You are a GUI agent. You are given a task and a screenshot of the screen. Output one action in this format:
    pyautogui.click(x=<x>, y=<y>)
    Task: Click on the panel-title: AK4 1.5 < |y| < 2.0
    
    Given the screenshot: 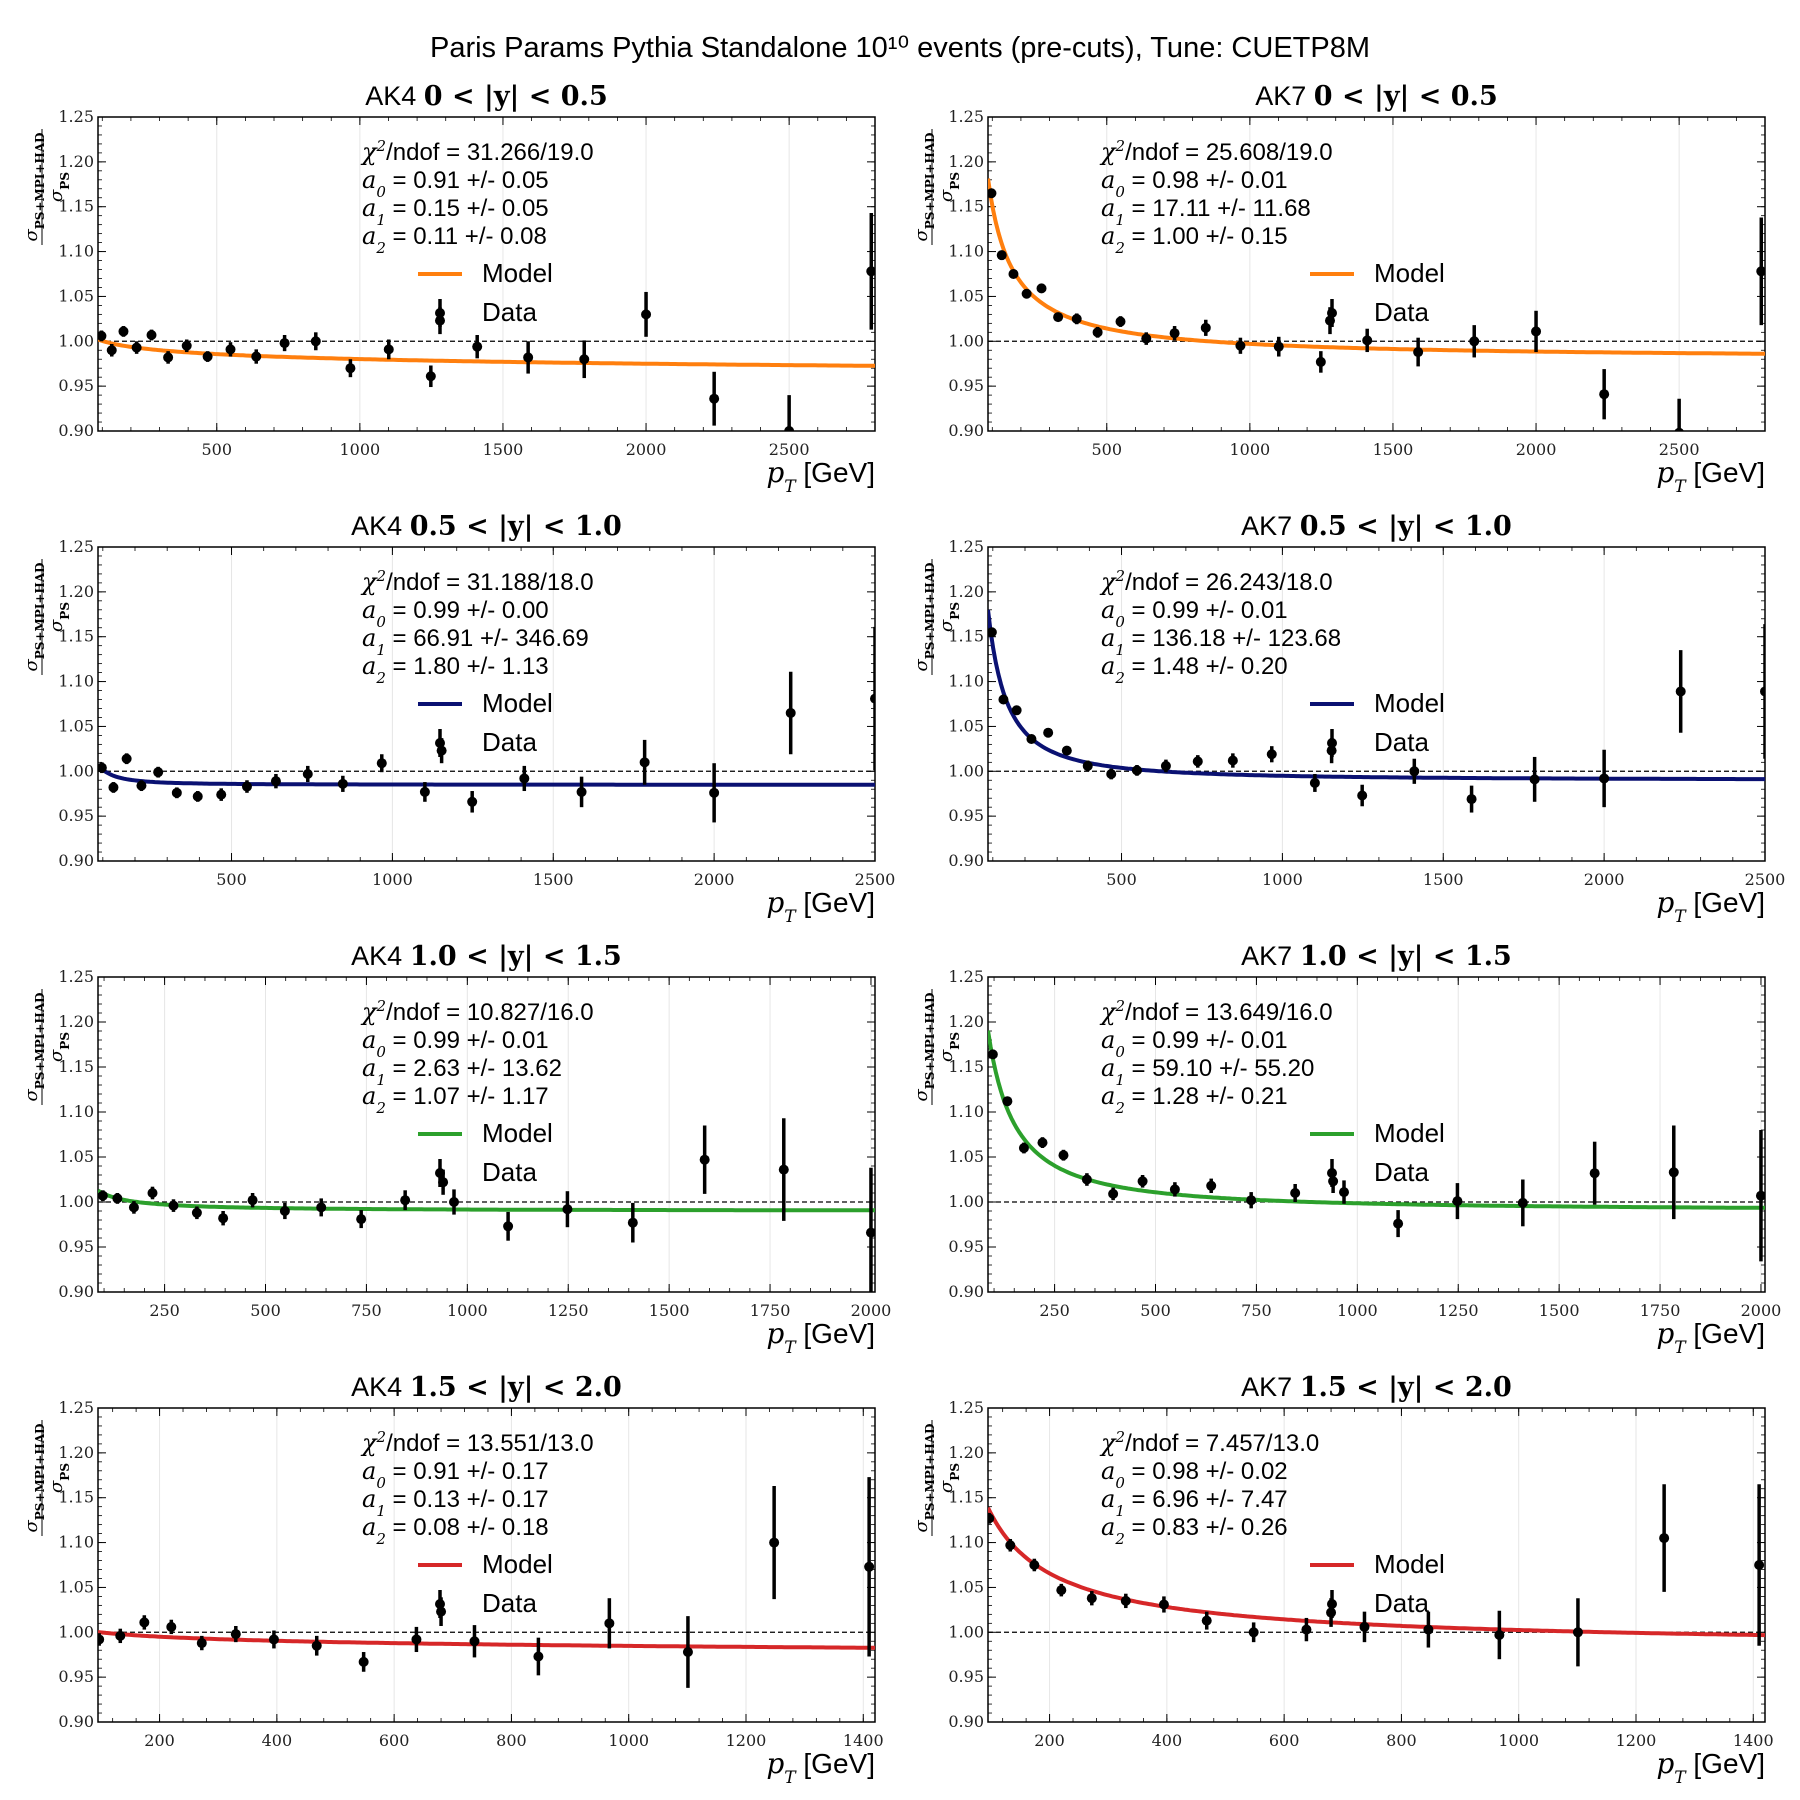 What is the action you would take?
    pyautogui.click(x=486, y=1387)
    